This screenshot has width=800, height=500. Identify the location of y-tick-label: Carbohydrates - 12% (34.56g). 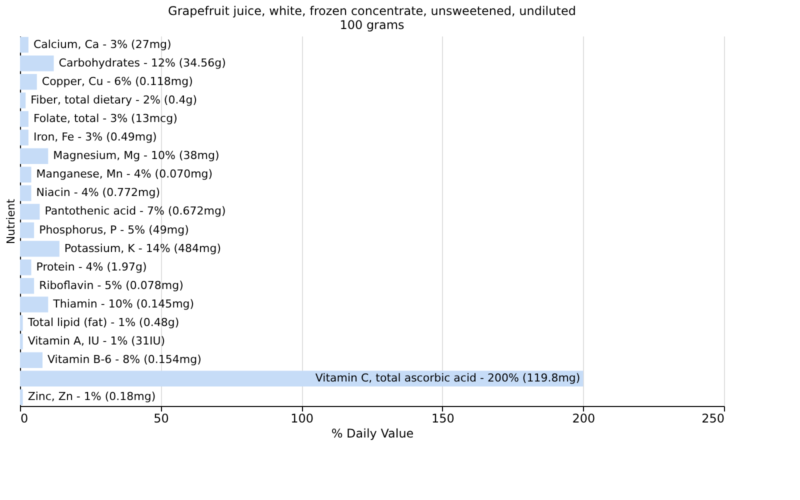
(142, 63).